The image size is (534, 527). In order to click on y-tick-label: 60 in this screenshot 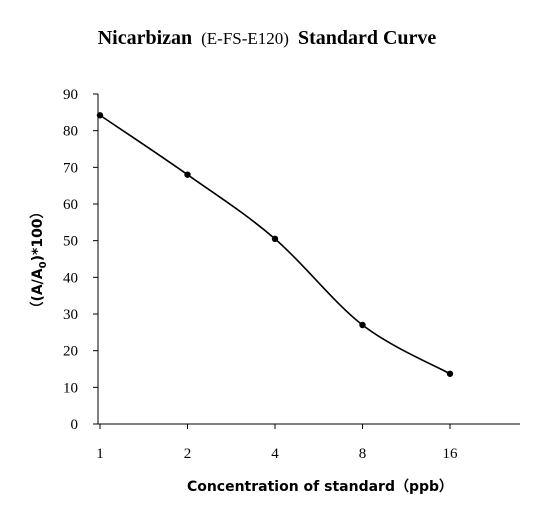, I will do `click(70, 205)`.